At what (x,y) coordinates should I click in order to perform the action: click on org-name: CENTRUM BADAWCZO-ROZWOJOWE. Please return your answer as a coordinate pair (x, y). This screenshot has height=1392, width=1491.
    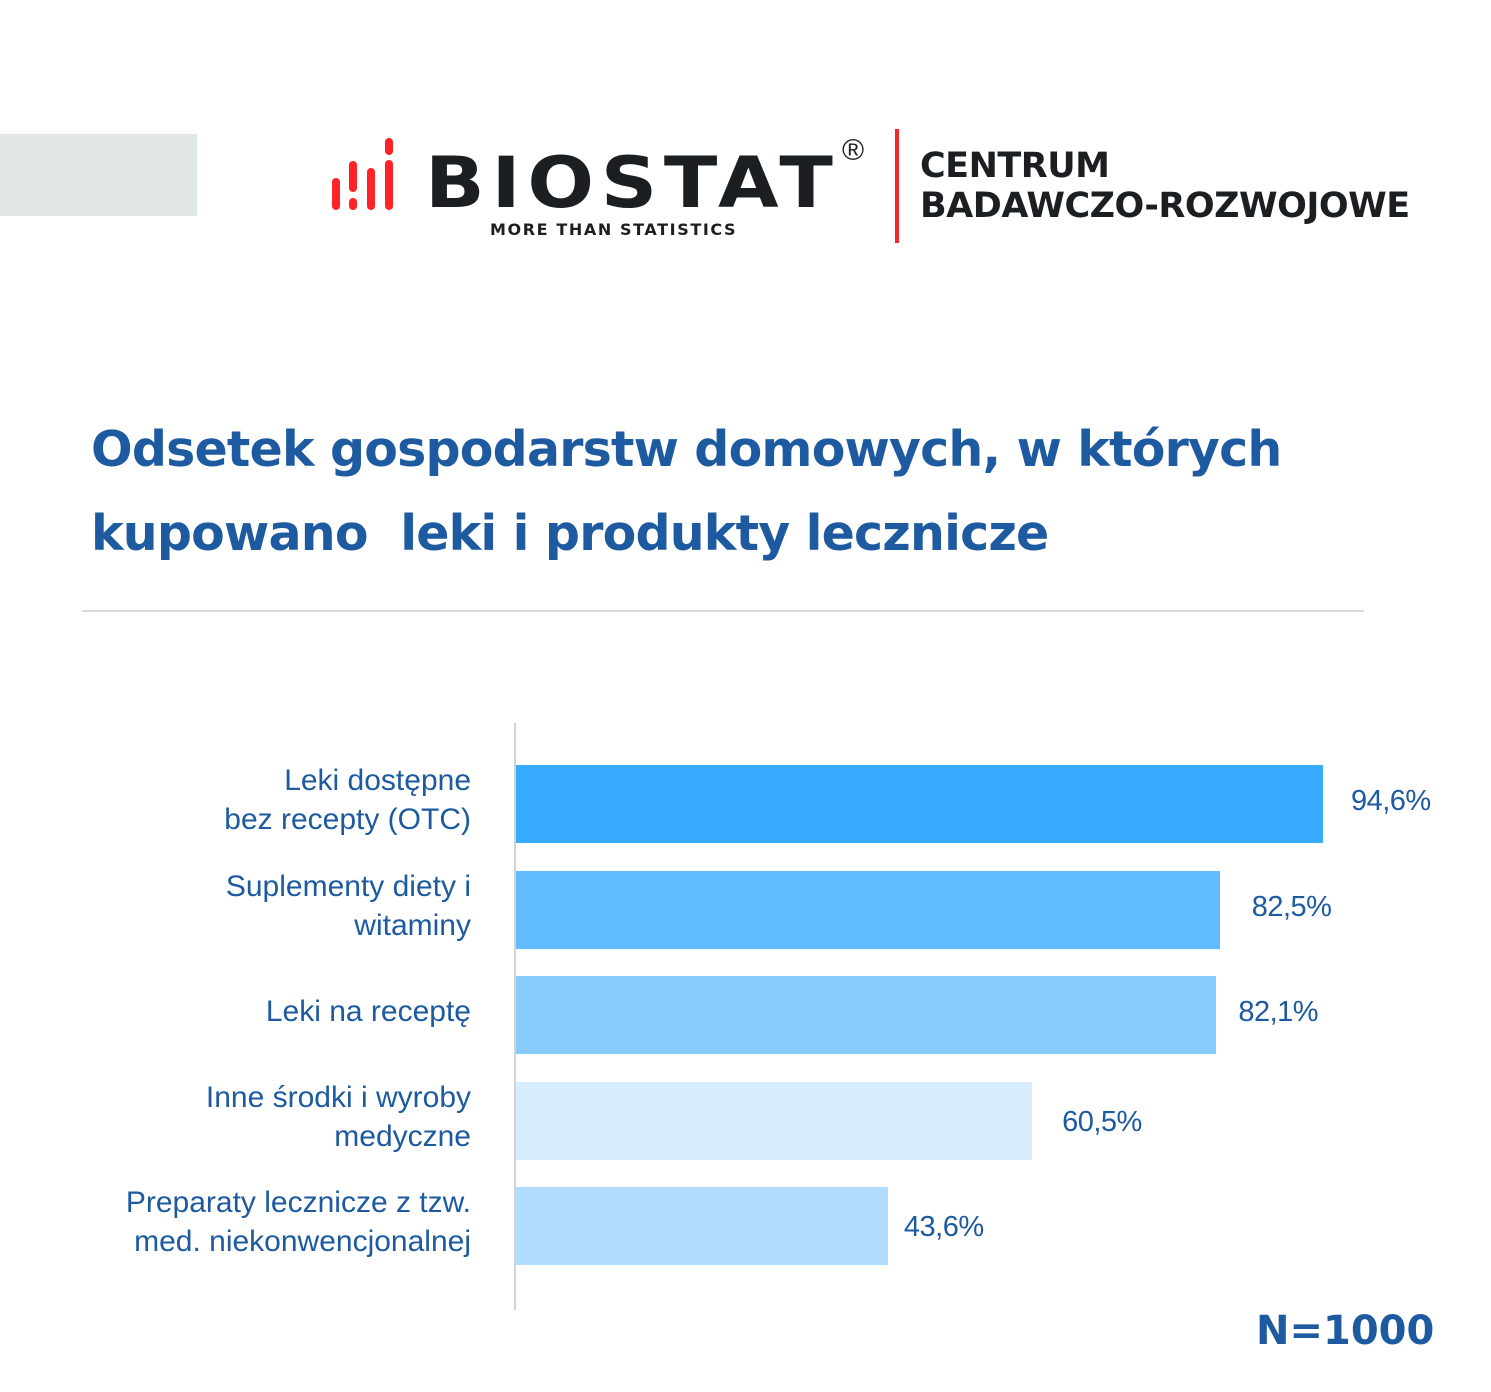
    Looking at the image, I should click on (1165, 186).